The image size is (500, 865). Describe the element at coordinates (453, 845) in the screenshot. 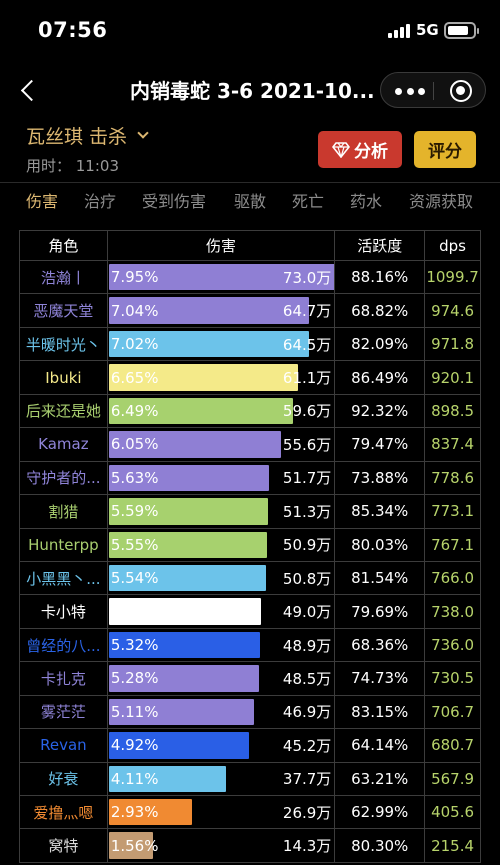

I see `dps-cell: 215.4` at that location.